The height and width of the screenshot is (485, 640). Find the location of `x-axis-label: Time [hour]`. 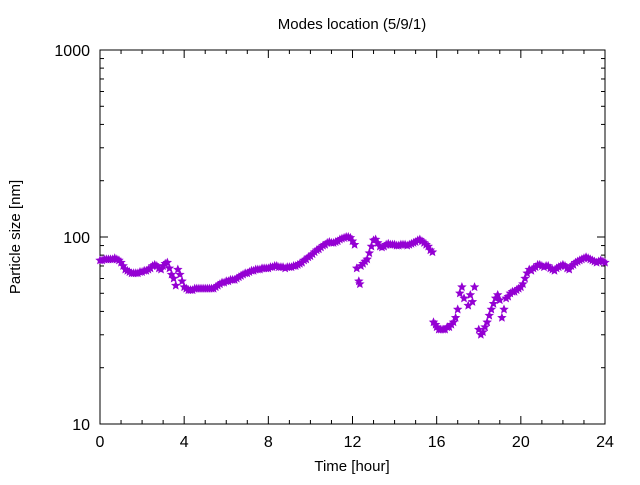

x-axis-label: Time [hour] is located at coordinates (351, 466).